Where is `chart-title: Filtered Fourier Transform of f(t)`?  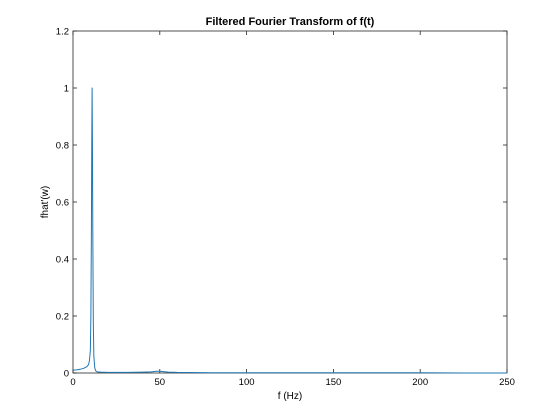
chart-title: Filtered Fourier Transform of f(t) is located at coordinates (290, 22).